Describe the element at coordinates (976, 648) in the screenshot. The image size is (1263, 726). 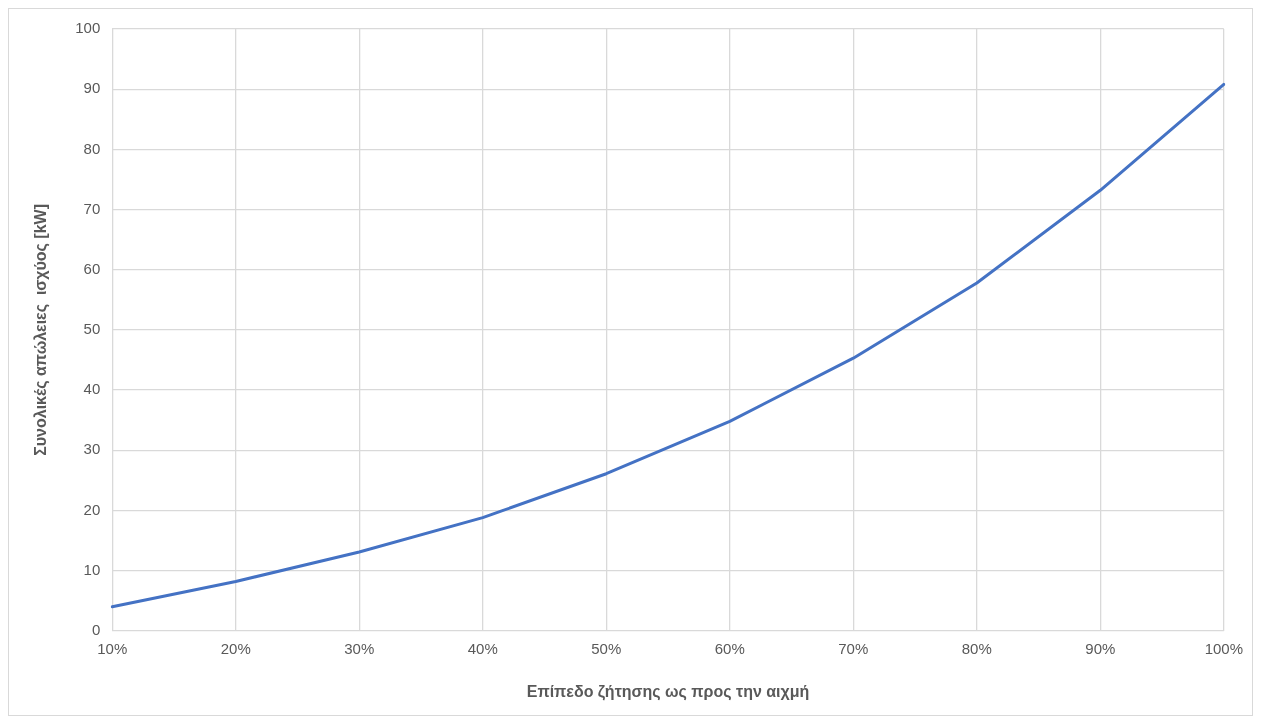
I see `x-tick-label: 80%` at that location.